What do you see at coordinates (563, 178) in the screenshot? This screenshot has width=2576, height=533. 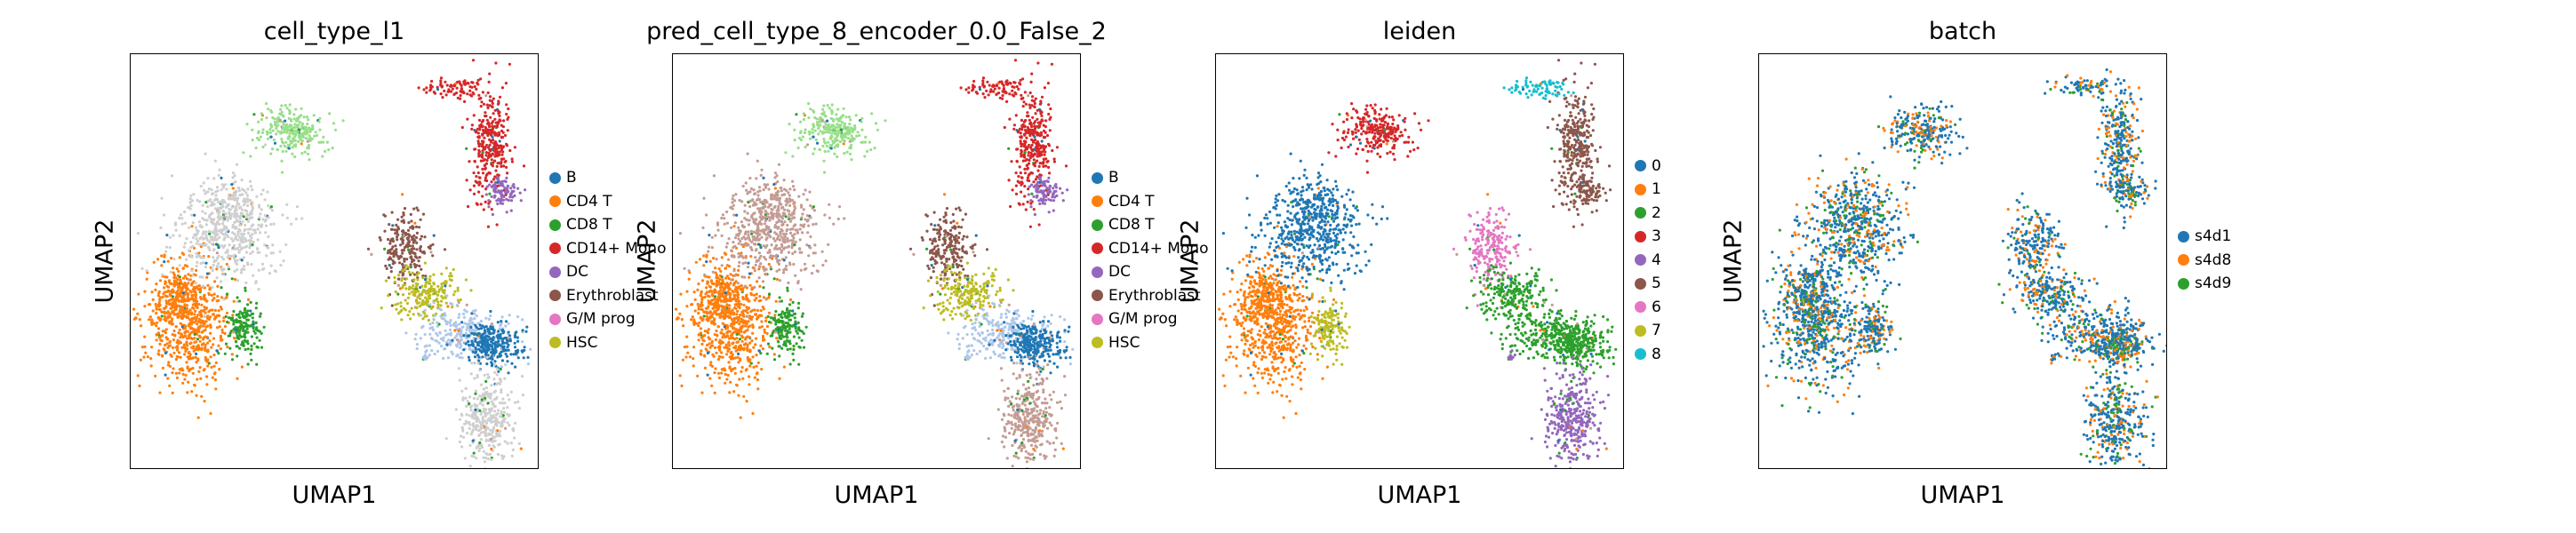 I see `legend-item: B` at bounding box center [563, 178].